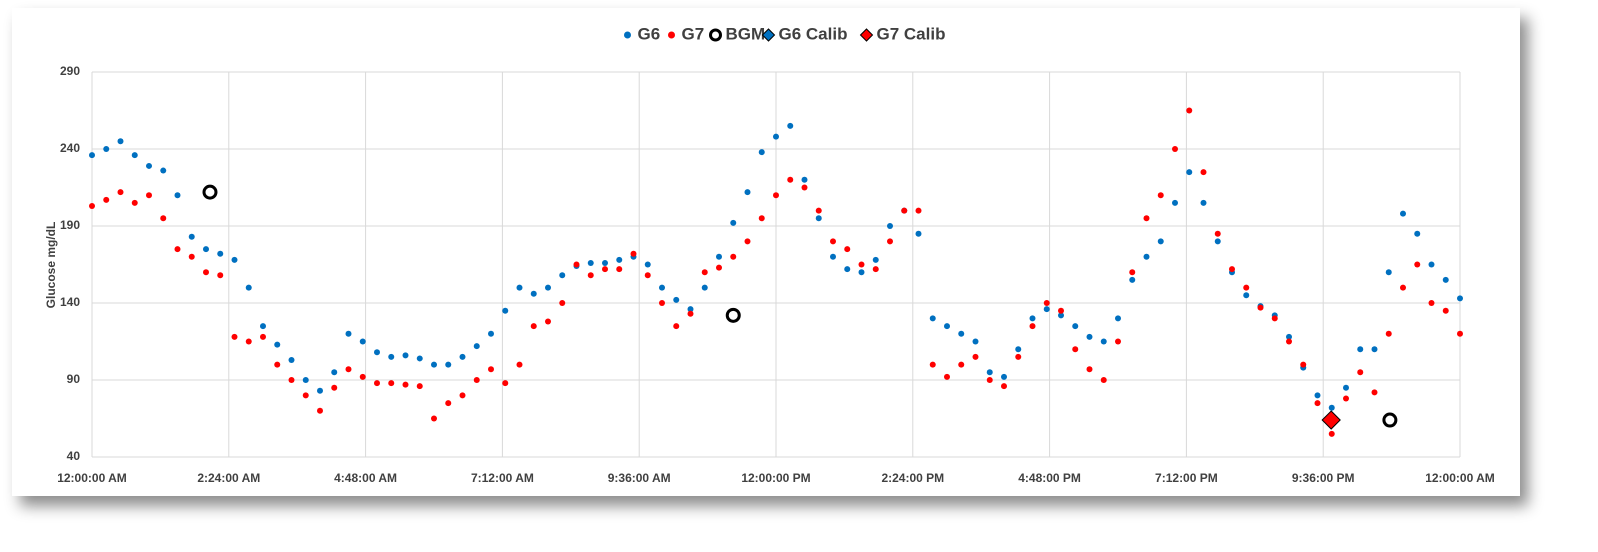  What do you see at coordinates (693, 33) in the screenshot?
I see `legend-label: G7` at bounding box center [693, 33].